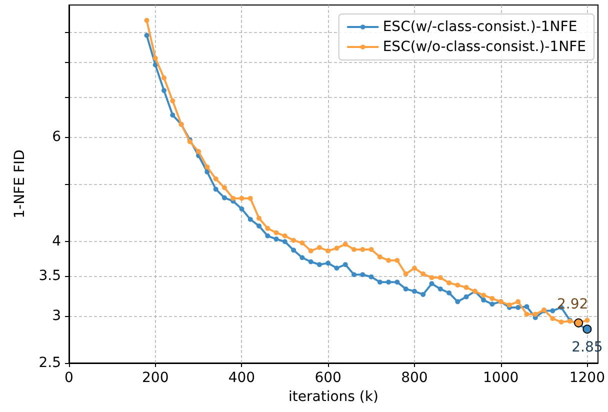 This screenshot has height=412, width=608. Describe the element at coordinates (480, 27) in the screenshot. I see `legend-label: ESC(w/-class-consist.)-1NFE` at that location.